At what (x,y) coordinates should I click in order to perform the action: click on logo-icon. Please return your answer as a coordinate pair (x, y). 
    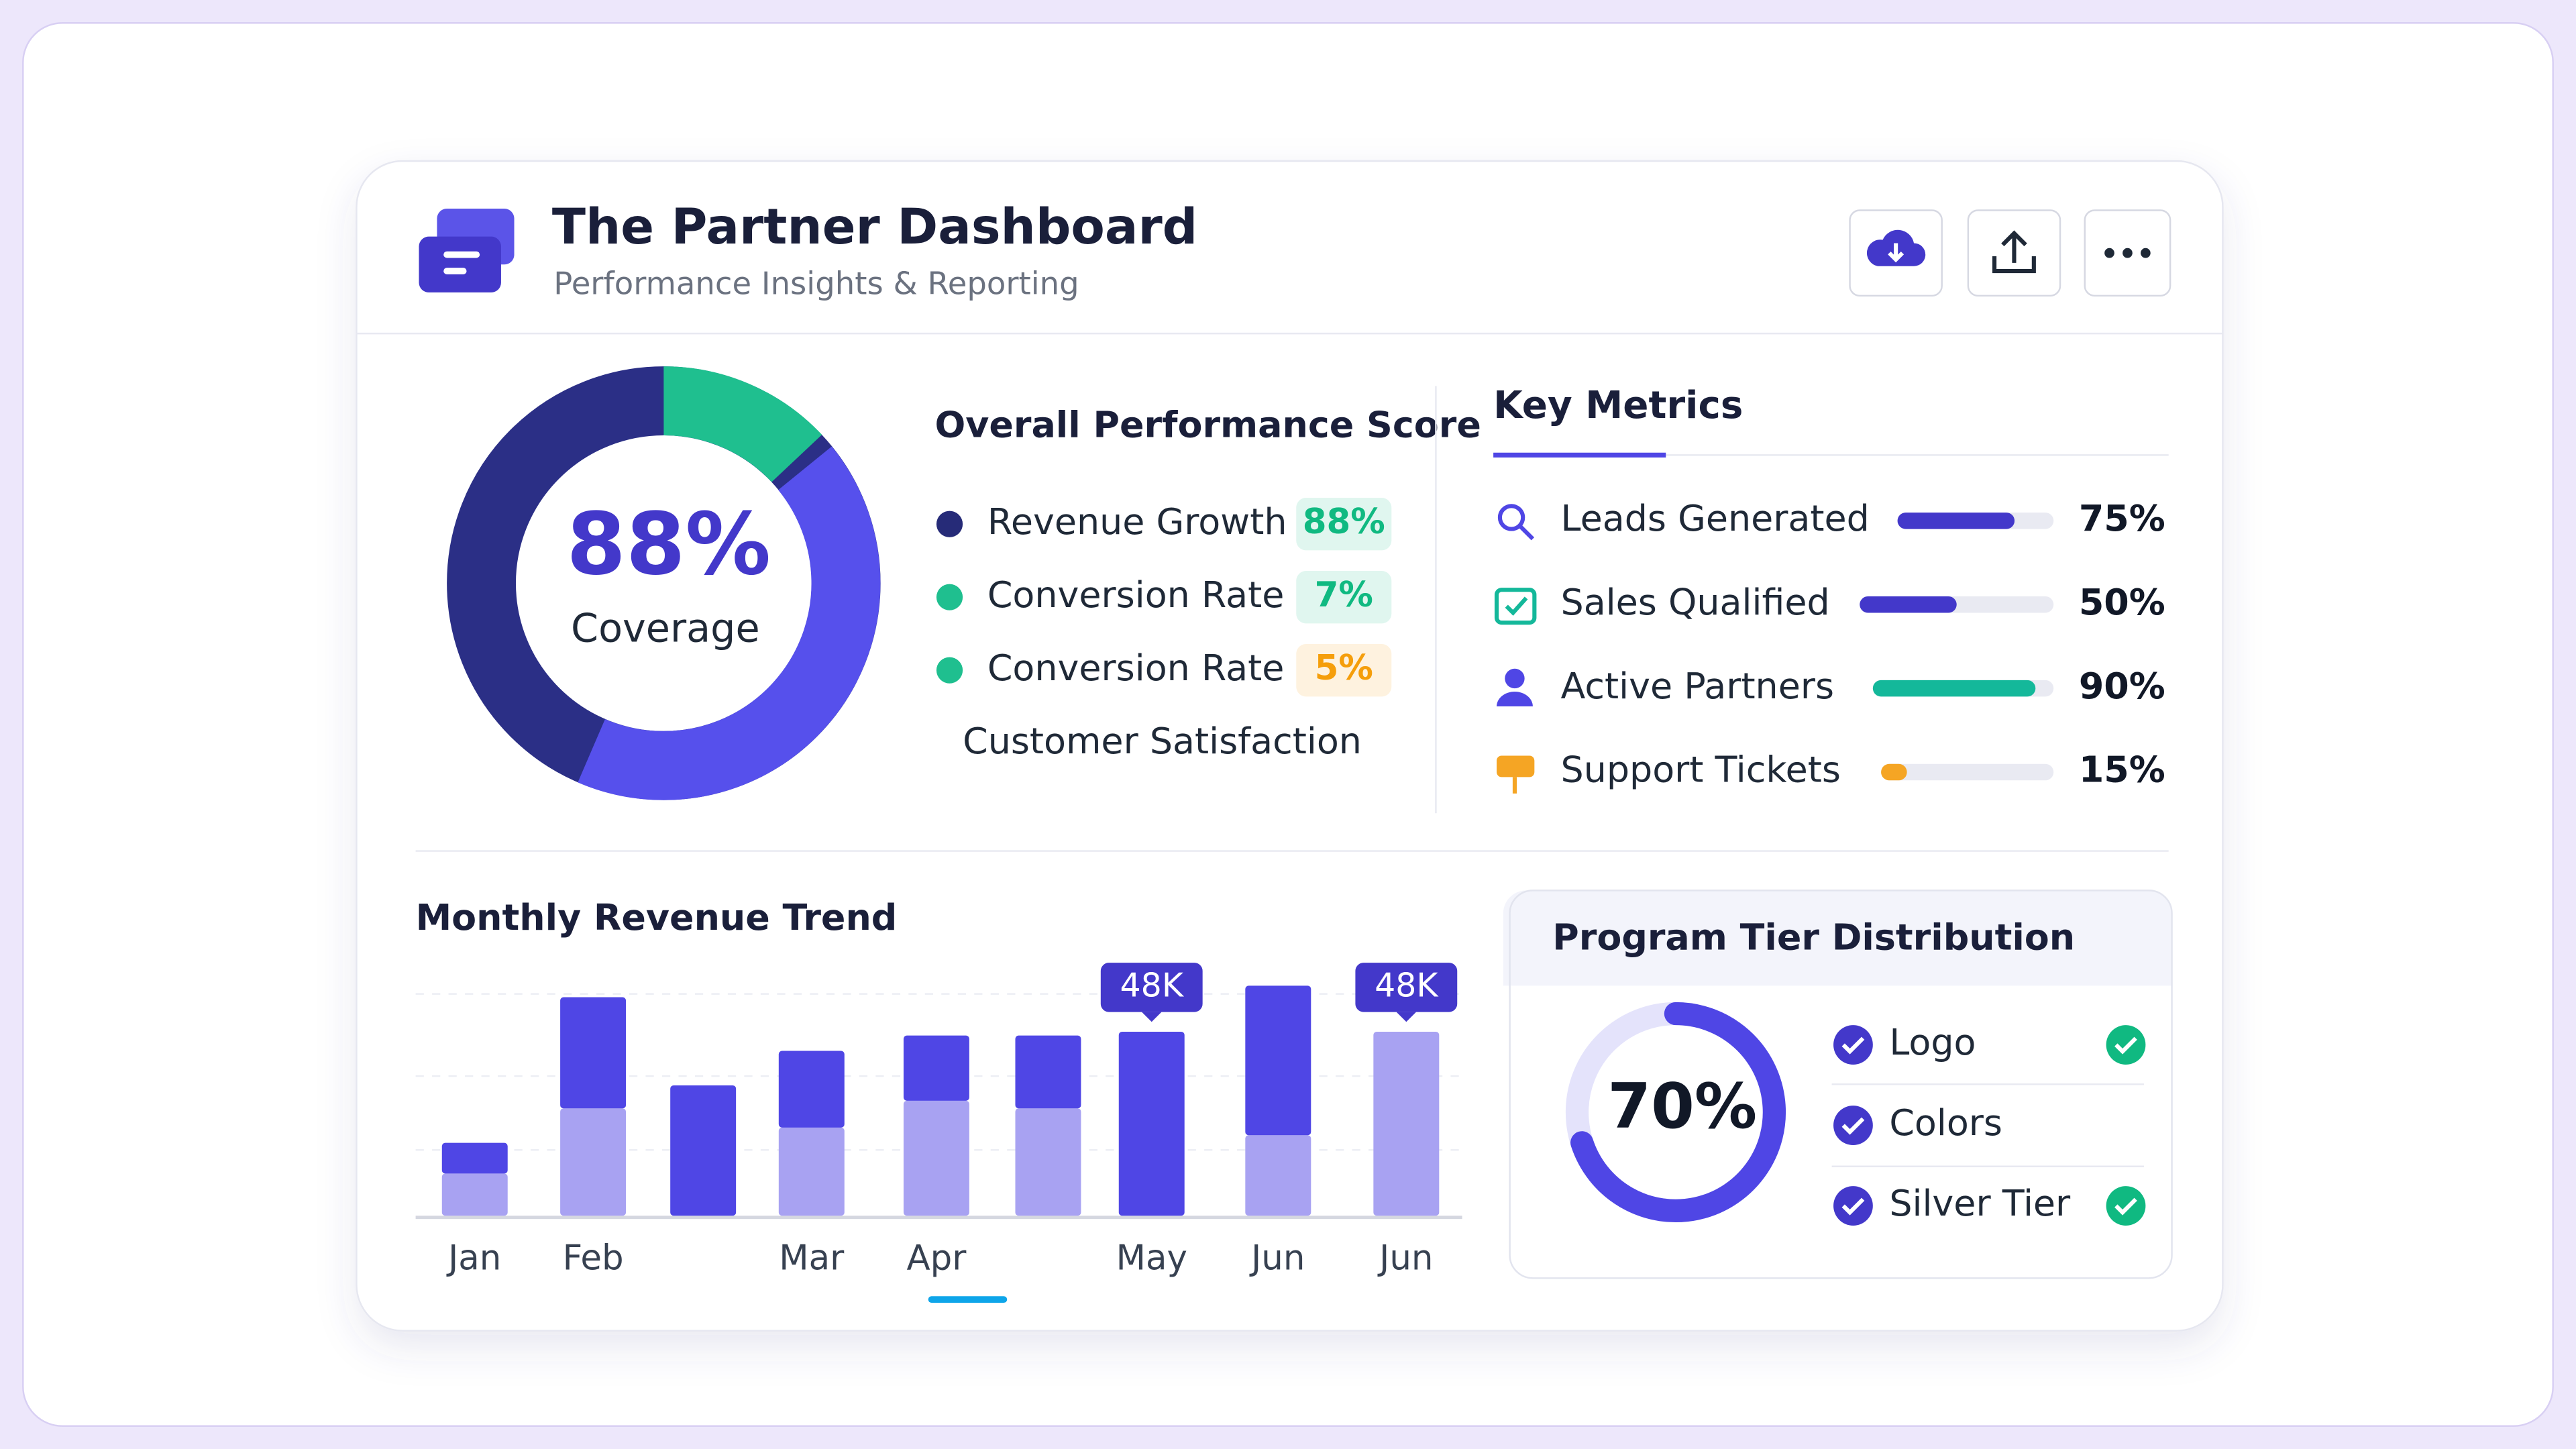
    Looking at the image, I should click on (467, 250).